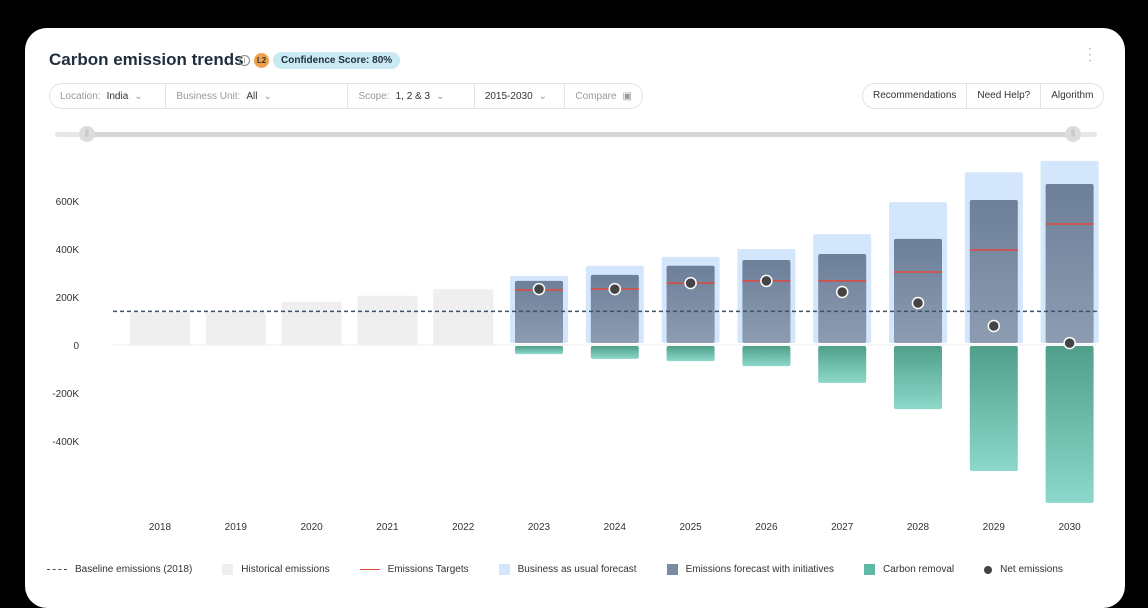 This screenshot has height=608, width=1148. What do you see at coordinates (759, 569) in the screenshot?
I see `legend-label: Emissions forecast with initiatives` at bounding box center [759, 569].